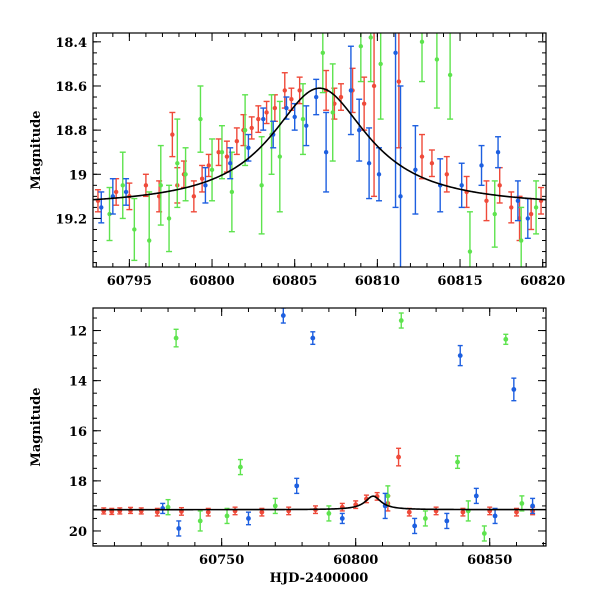 This screenshot has width=600, height=600. What do you see at coordinates (71, 219) in the screenshot?
I see `top-y-tick-label: 19.2` at bounding box center [71, 219].